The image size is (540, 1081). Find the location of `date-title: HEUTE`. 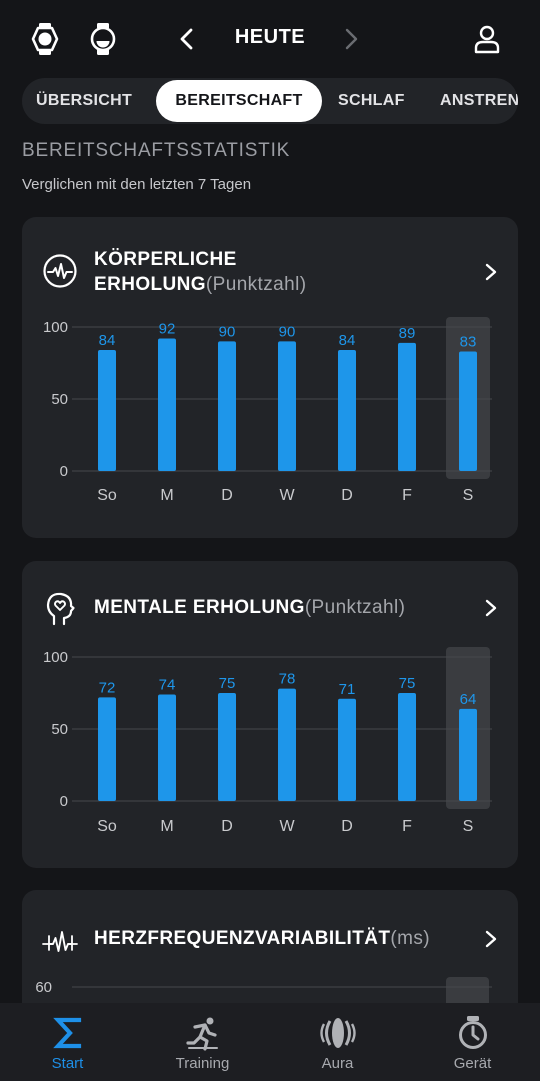

date-title: HEUTE is located at coordinates (270, 37).